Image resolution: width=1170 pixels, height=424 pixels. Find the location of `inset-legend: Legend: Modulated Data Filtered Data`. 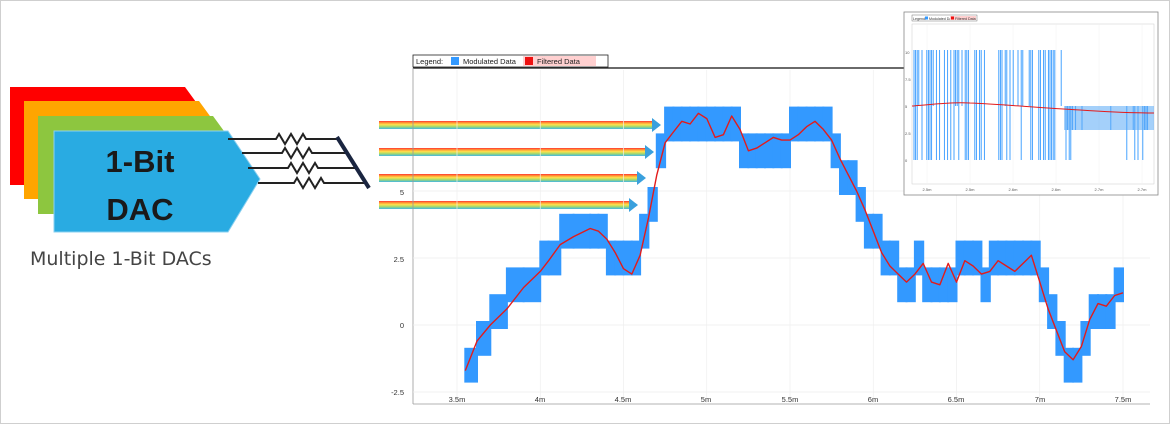

inset-legend: Legend: Modulated Data Filtered Data is located at coordinates (944, 18).